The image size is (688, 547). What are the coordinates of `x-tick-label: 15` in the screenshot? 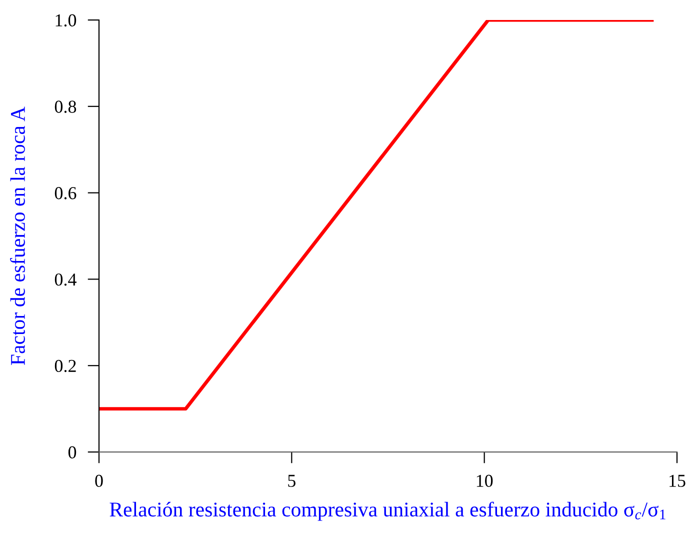 It's located at (678, 480).